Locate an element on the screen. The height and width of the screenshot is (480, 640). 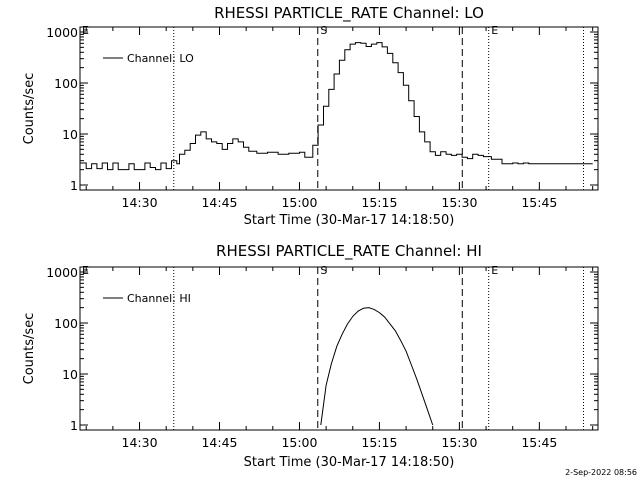
chart-title: RHESSI PARTICLE_RATE Channel: LO is located at coordinates (349, 13).